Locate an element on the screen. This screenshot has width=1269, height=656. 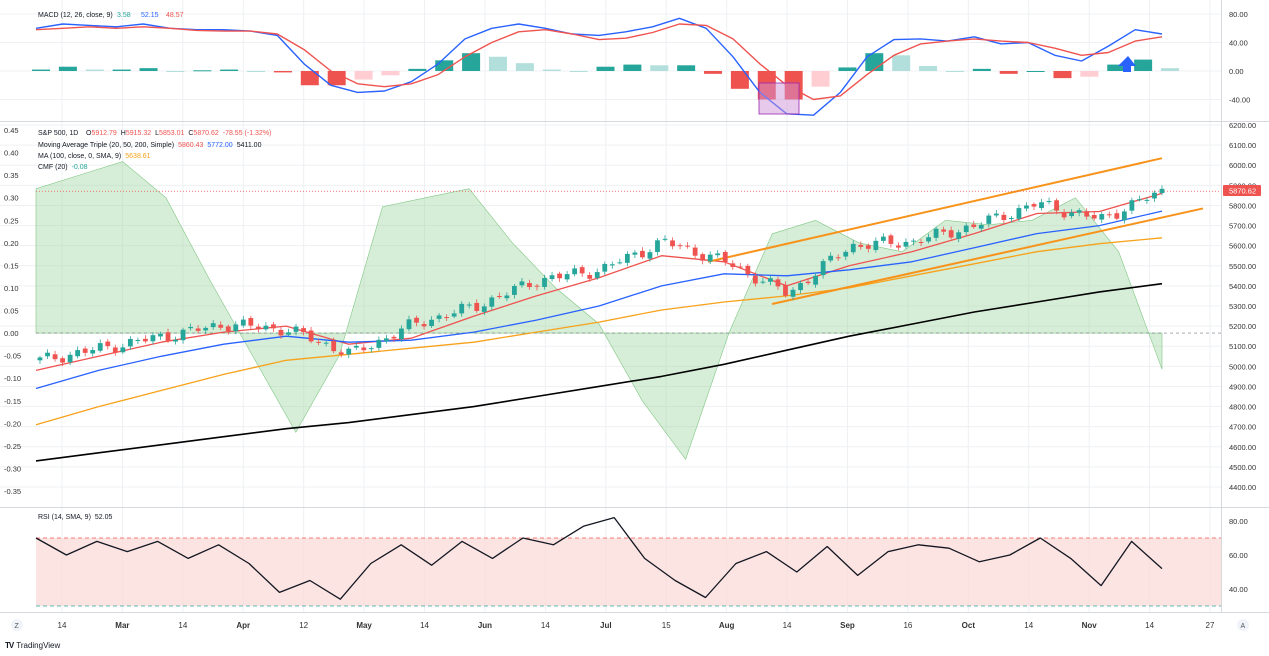
rsi-pane is located at coordinates (628, 561).